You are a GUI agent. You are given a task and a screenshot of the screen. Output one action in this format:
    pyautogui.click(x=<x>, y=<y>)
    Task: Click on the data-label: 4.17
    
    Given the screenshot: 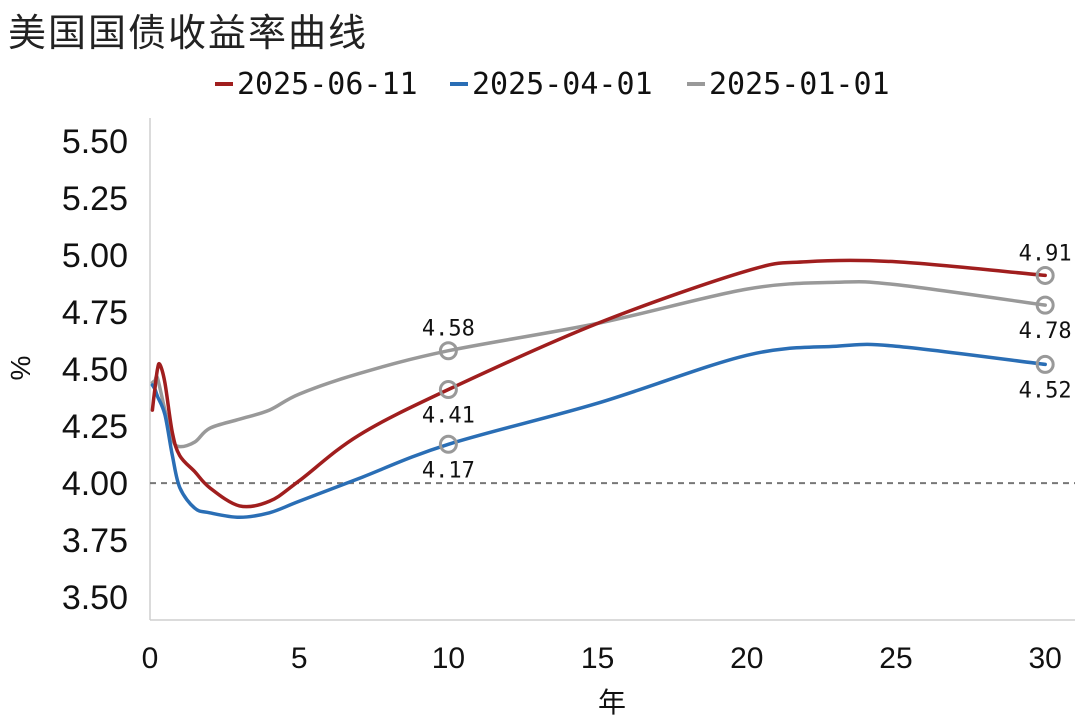 What is the action you would take?
    pyautogui.click(x=448, y=470)
    